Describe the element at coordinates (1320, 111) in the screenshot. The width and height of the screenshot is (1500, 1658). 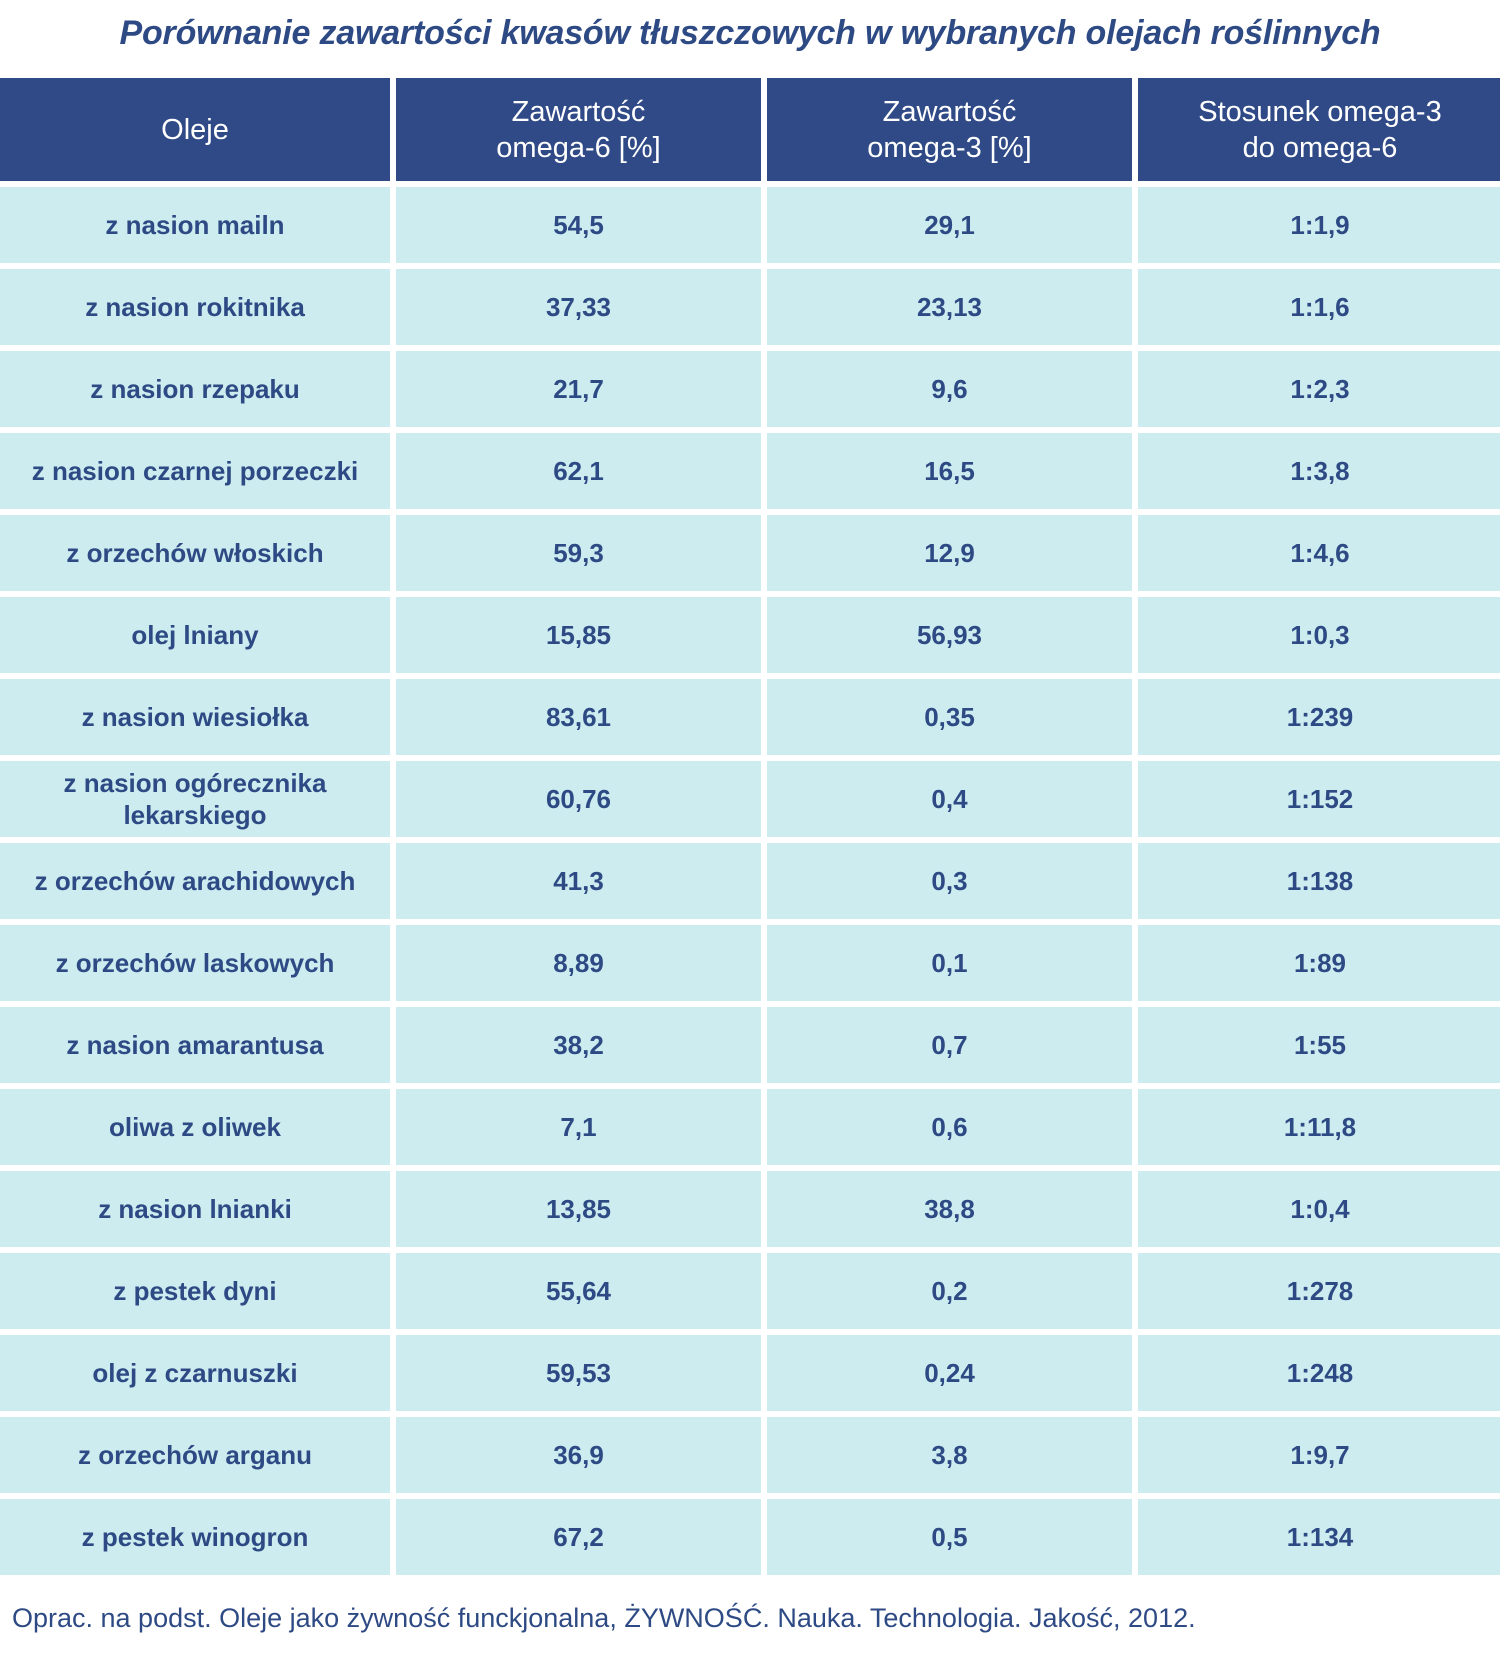
I see `column-header-line: Stosunek omega-3` at that location.